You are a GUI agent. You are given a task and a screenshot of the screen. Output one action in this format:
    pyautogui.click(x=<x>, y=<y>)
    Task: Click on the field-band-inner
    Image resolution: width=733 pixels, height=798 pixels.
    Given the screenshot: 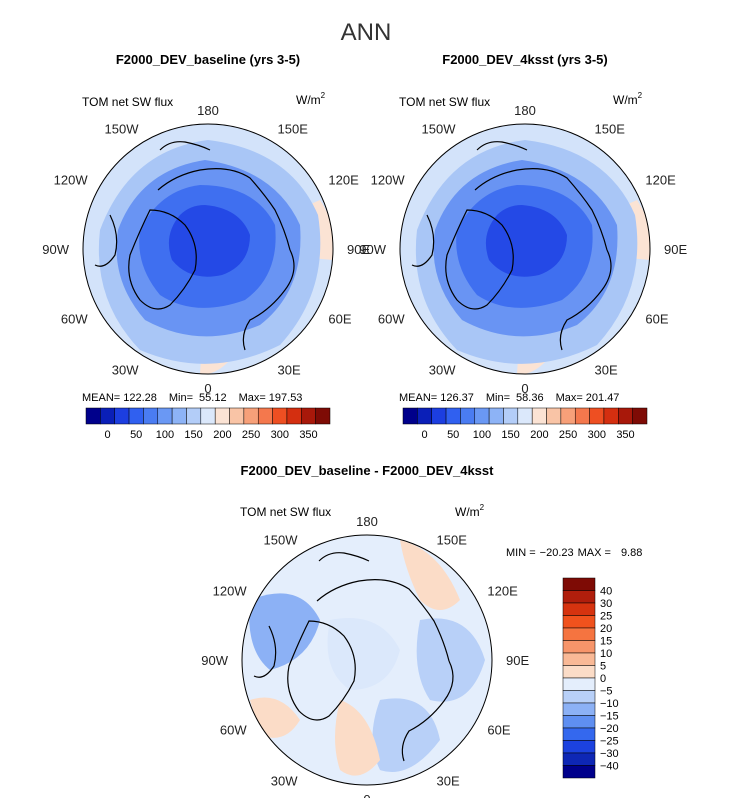 What is the action you would take?
    pyautogui.click(x=450, y=660)
    